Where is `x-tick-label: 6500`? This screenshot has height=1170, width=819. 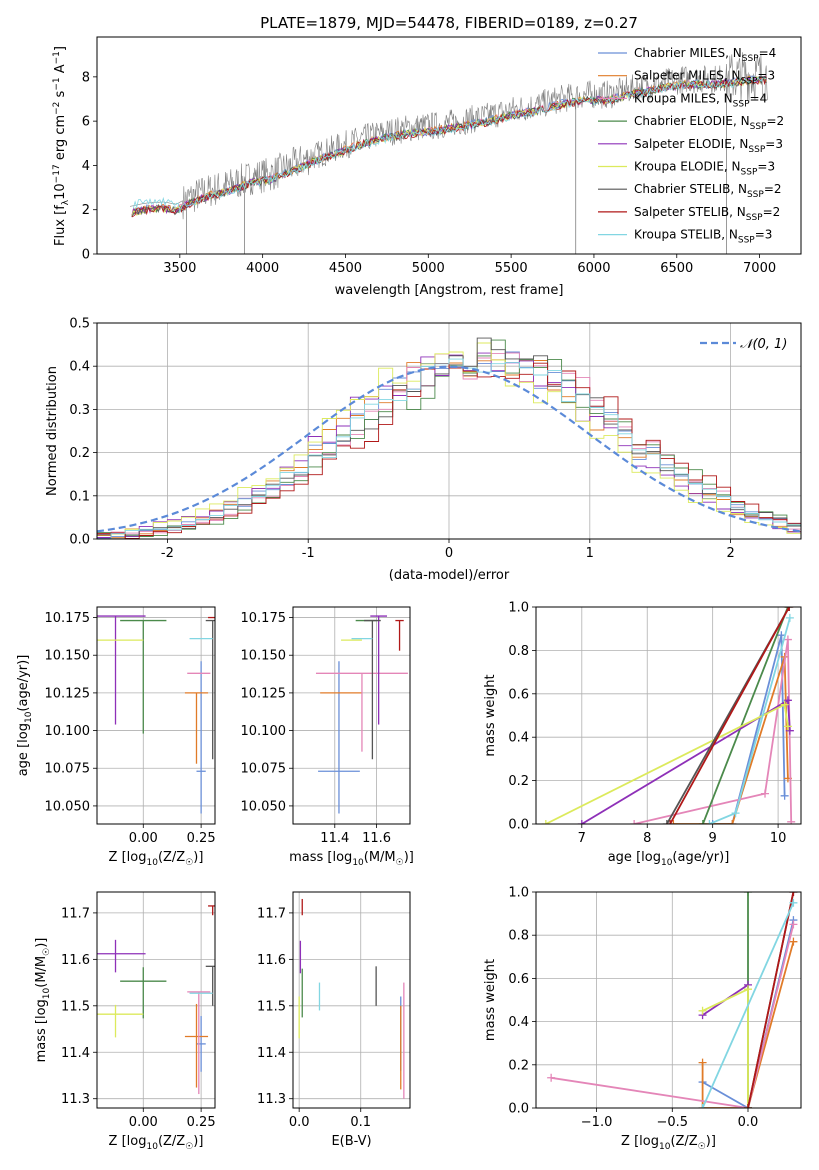
x-tick-label: 6500 is located at coordinates (676, 268).